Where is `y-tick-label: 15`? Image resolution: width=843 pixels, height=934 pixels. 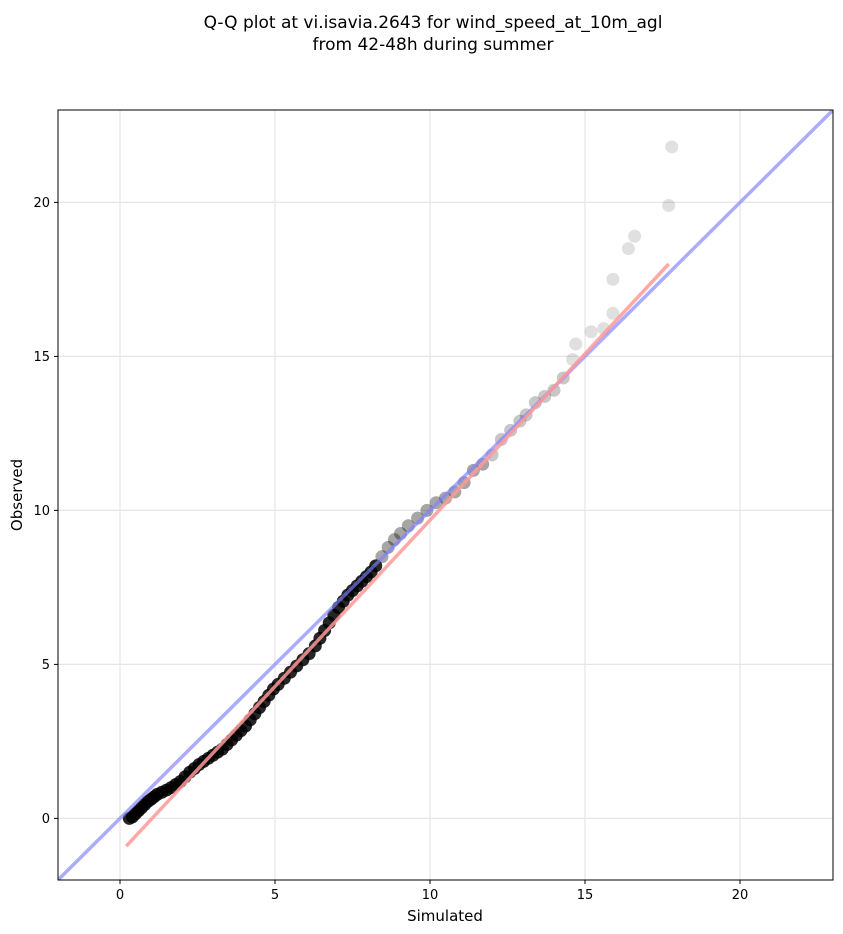 y-tick-label: 15 is located at coordinates (41, 357).